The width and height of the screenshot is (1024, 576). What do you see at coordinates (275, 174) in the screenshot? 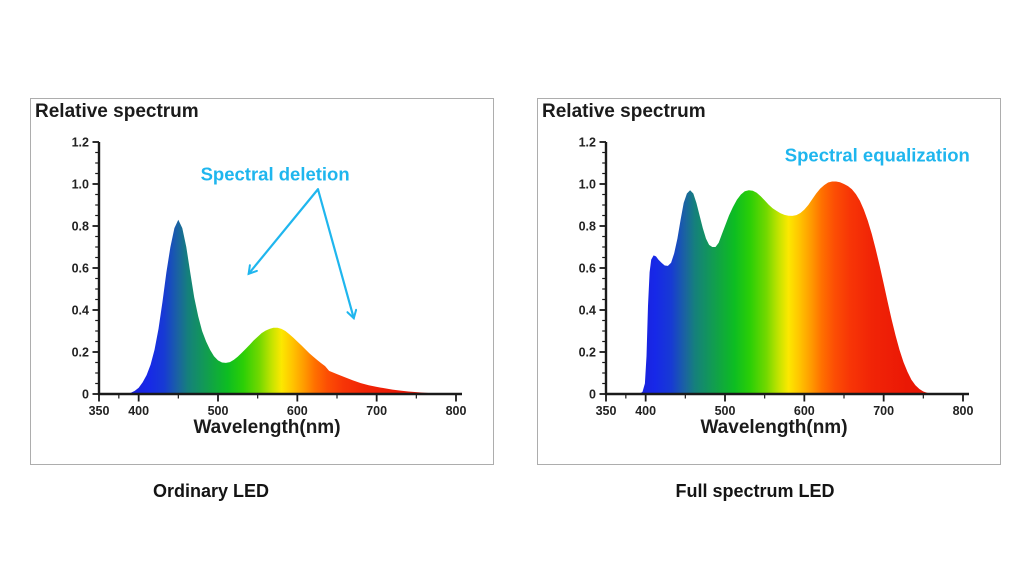
I see `annotation-text: Spectral deletion` at bounding box center [275, 174].